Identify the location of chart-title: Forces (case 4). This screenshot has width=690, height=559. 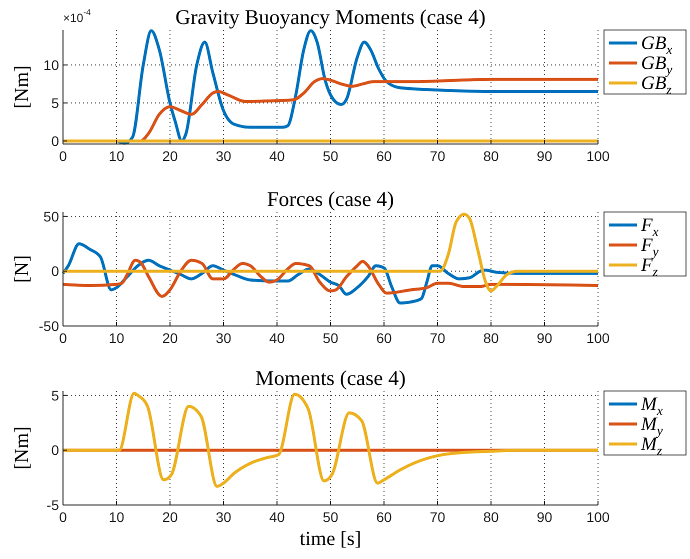
(330, 199).